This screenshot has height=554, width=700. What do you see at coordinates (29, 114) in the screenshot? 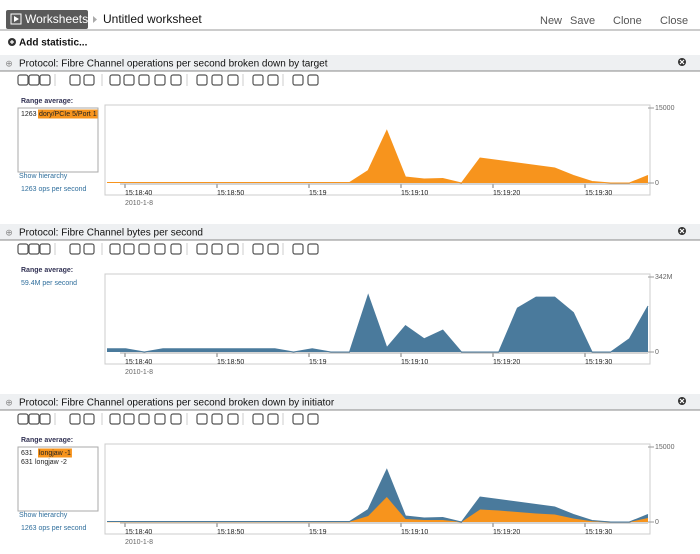
I see `legend-value: 1263` at bounding box center [29, 114].